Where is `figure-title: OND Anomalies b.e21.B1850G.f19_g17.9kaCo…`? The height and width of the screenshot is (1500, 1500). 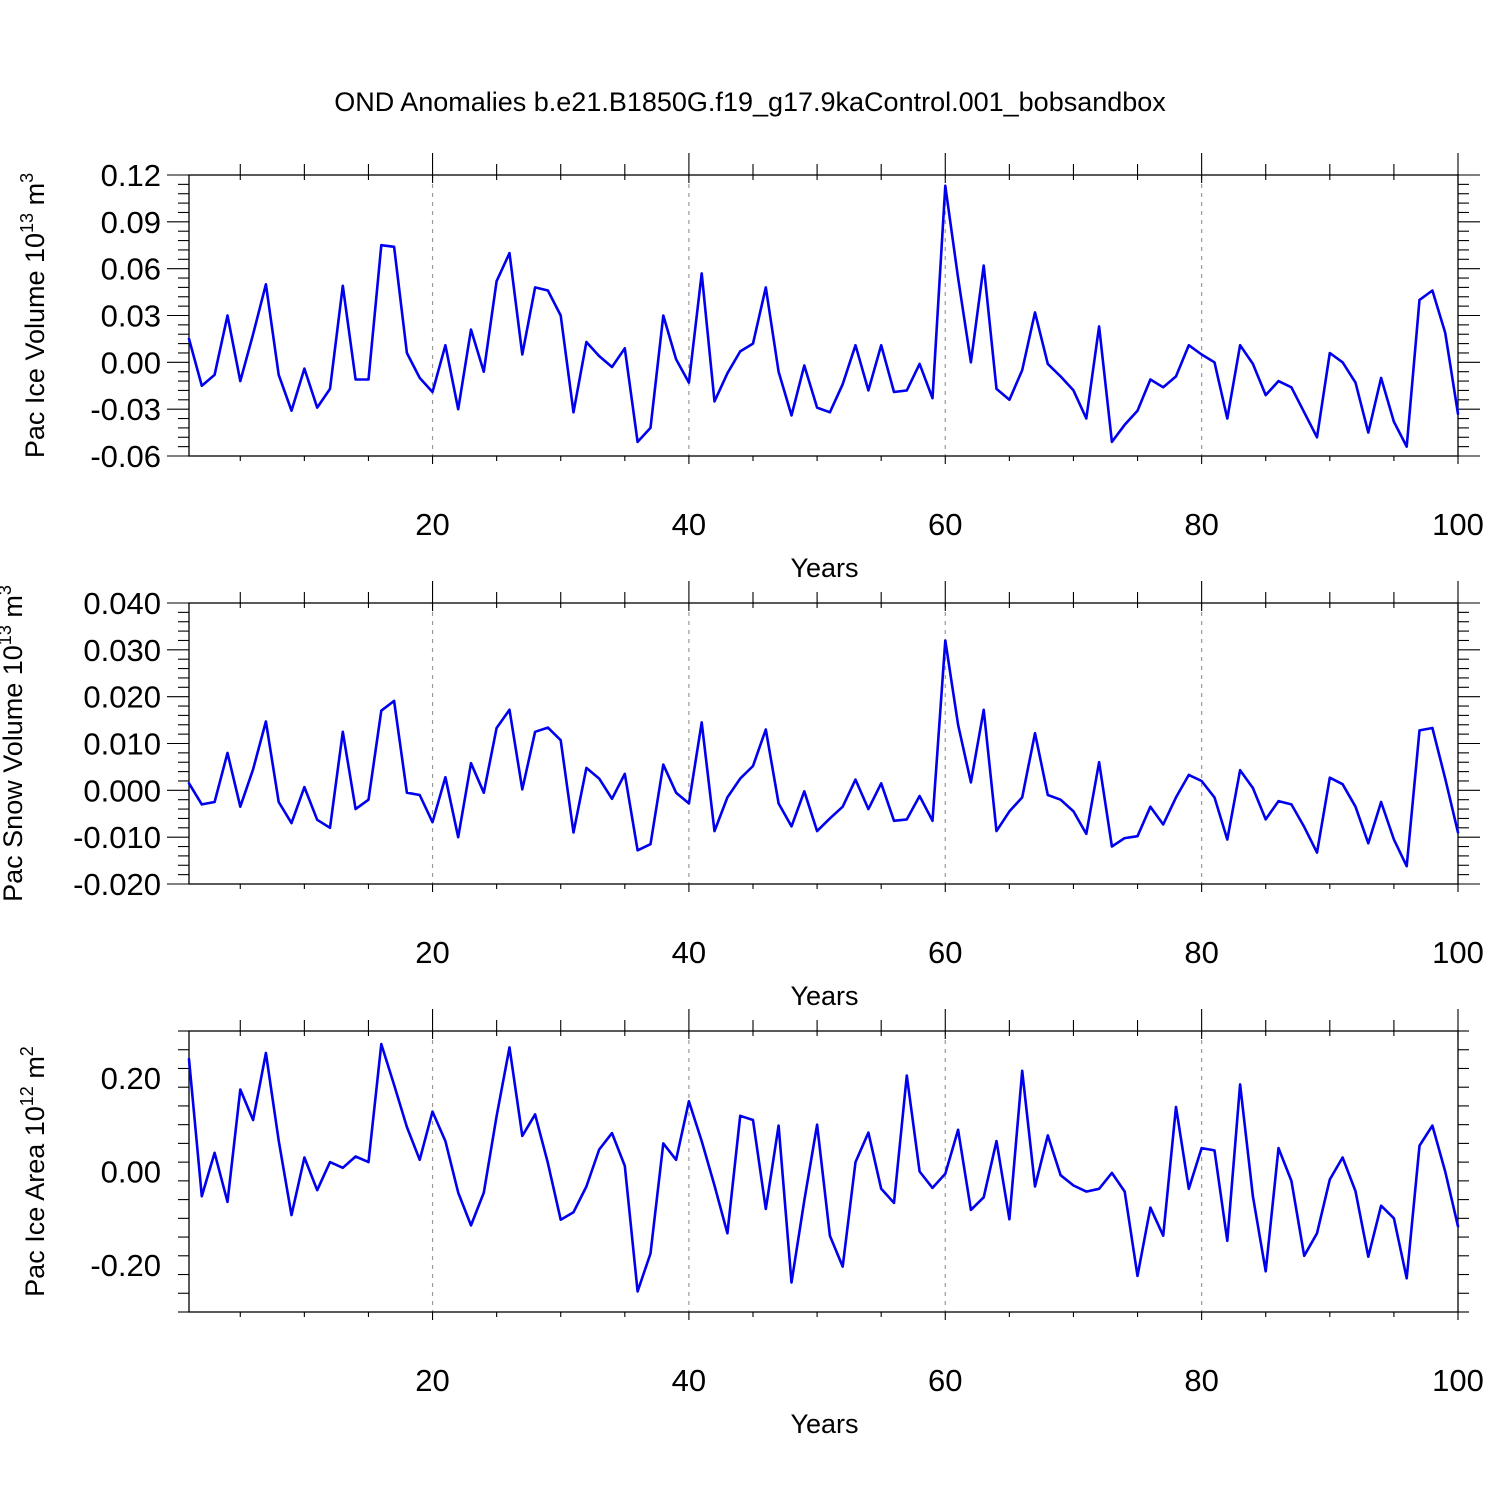
figure-title: OND Anomalies b.e21.B1850G.f19_g17.9kaCo… is located at coordinates (750, 102).